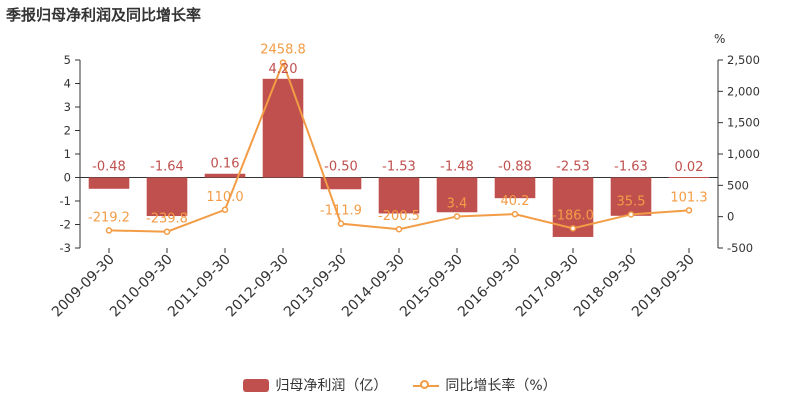  Describe the element at coordinates (341, 211) in the screenshot. I see `line-value-label: -111.9` at that location.